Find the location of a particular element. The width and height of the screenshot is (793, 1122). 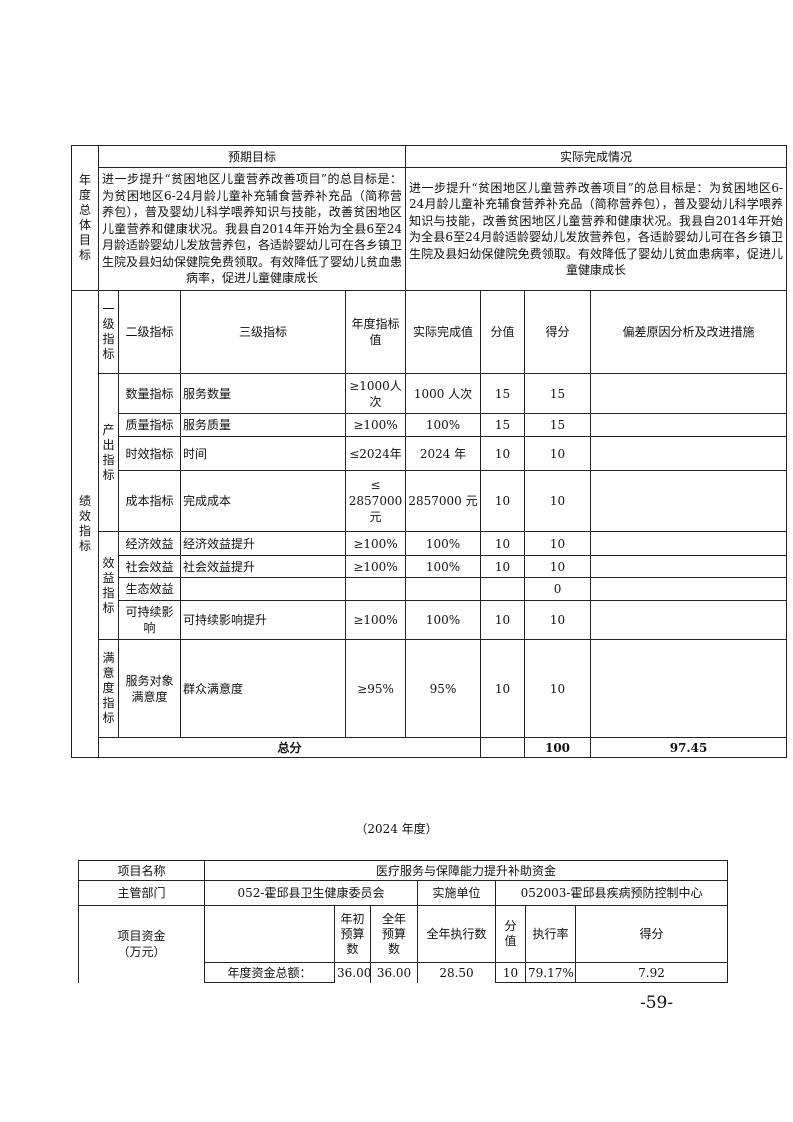

cell-score: 0 is located at coordinates (558, 589).